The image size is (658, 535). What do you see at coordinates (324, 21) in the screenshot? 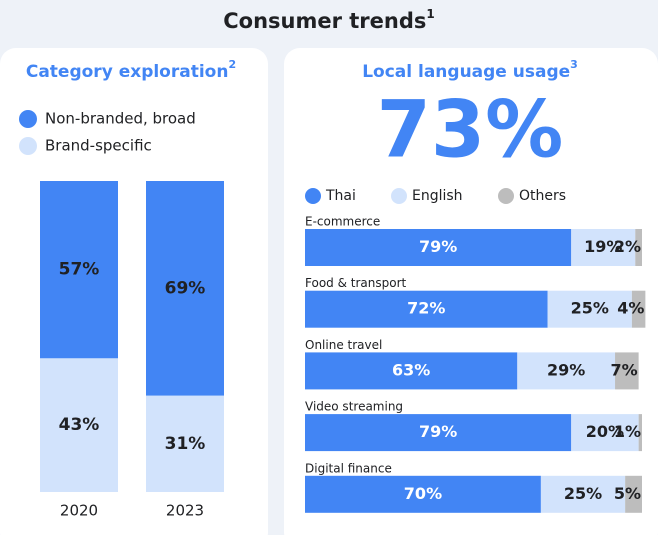
I see `title-text: Consumer trends` at bounding box center [324, 21].